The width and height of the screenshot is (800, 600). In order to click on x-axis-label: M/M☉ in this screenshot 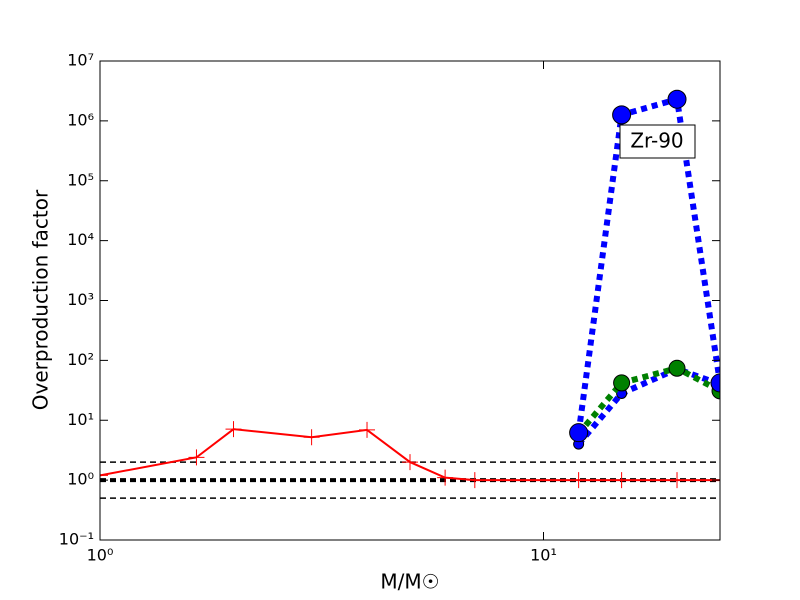, I will do `click(409, 582)`.